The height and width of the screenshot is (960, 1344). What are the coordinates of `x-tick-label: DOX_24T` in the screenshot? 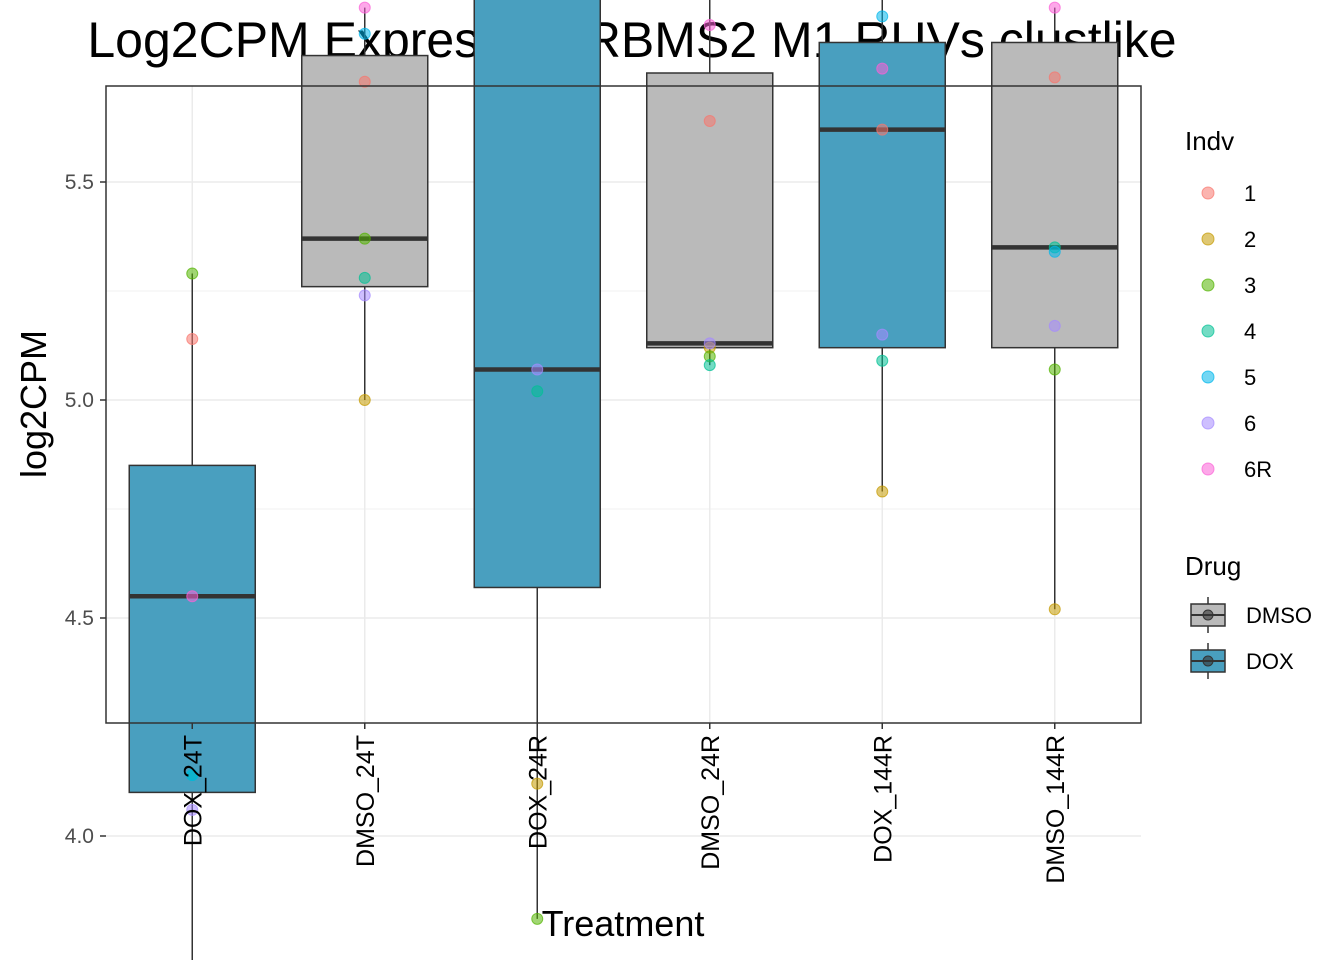 It's located at (193, 790).